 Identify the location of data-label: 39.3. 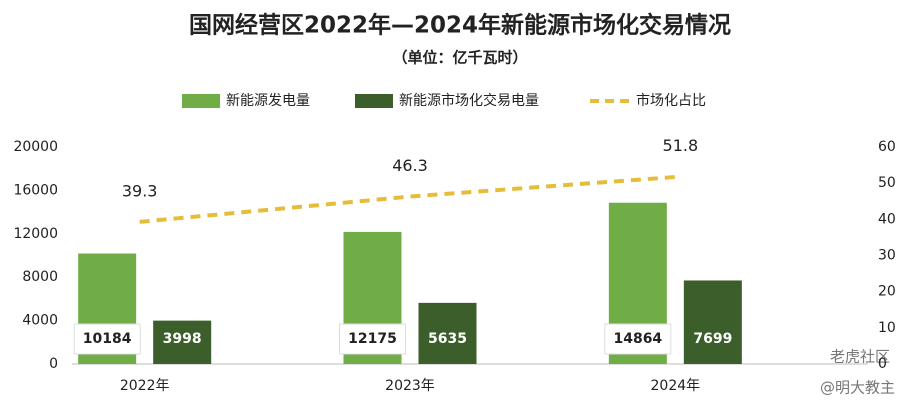
(140, 190).